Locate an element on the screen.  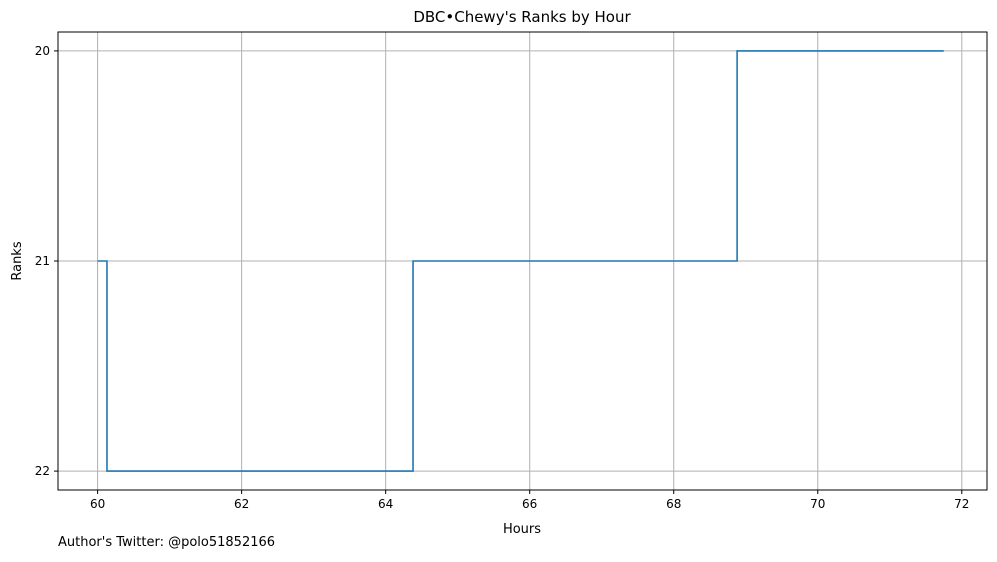
y-axis-ticks: 20 21 22 is located at coordinates (46, 261).